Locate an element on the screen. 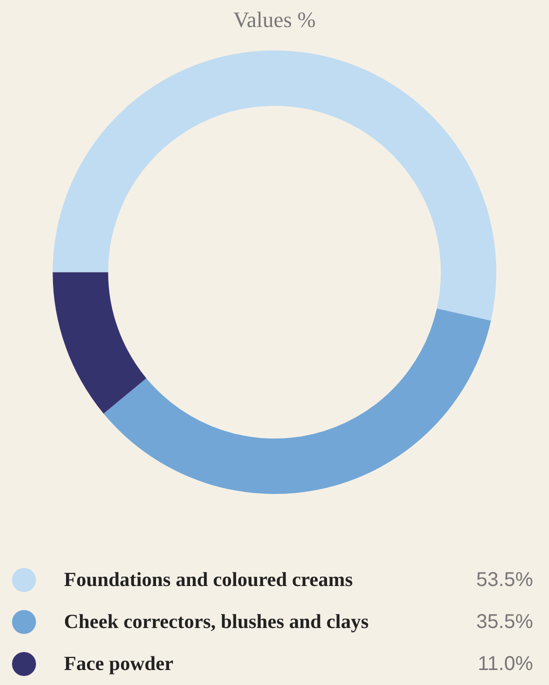 Image resolution: width=549 pixels, height=685 pixels. data-label: 11.0% is located at coordinates (505, 664).